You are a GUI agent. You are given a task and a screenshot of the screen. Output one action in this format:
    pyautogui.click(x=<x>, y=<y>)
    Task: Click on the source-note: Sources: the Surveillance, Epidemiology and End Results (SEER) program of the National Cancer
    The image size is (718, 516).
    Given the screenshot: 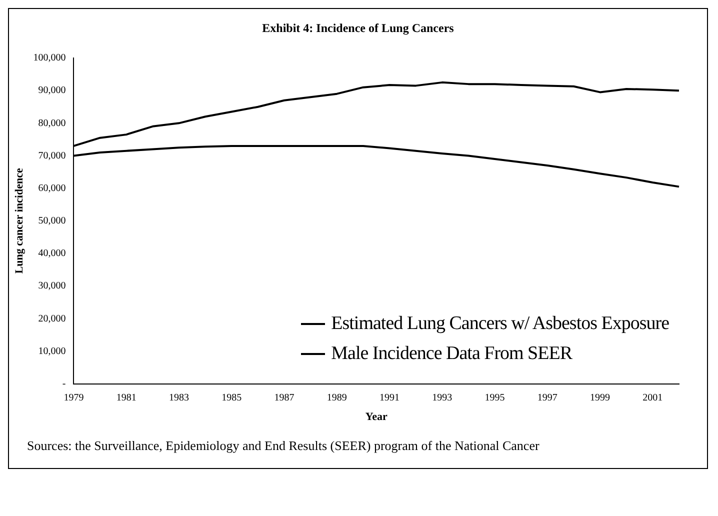 What is the action you would take?
    pyautogui.click(x=283, y=446)
    